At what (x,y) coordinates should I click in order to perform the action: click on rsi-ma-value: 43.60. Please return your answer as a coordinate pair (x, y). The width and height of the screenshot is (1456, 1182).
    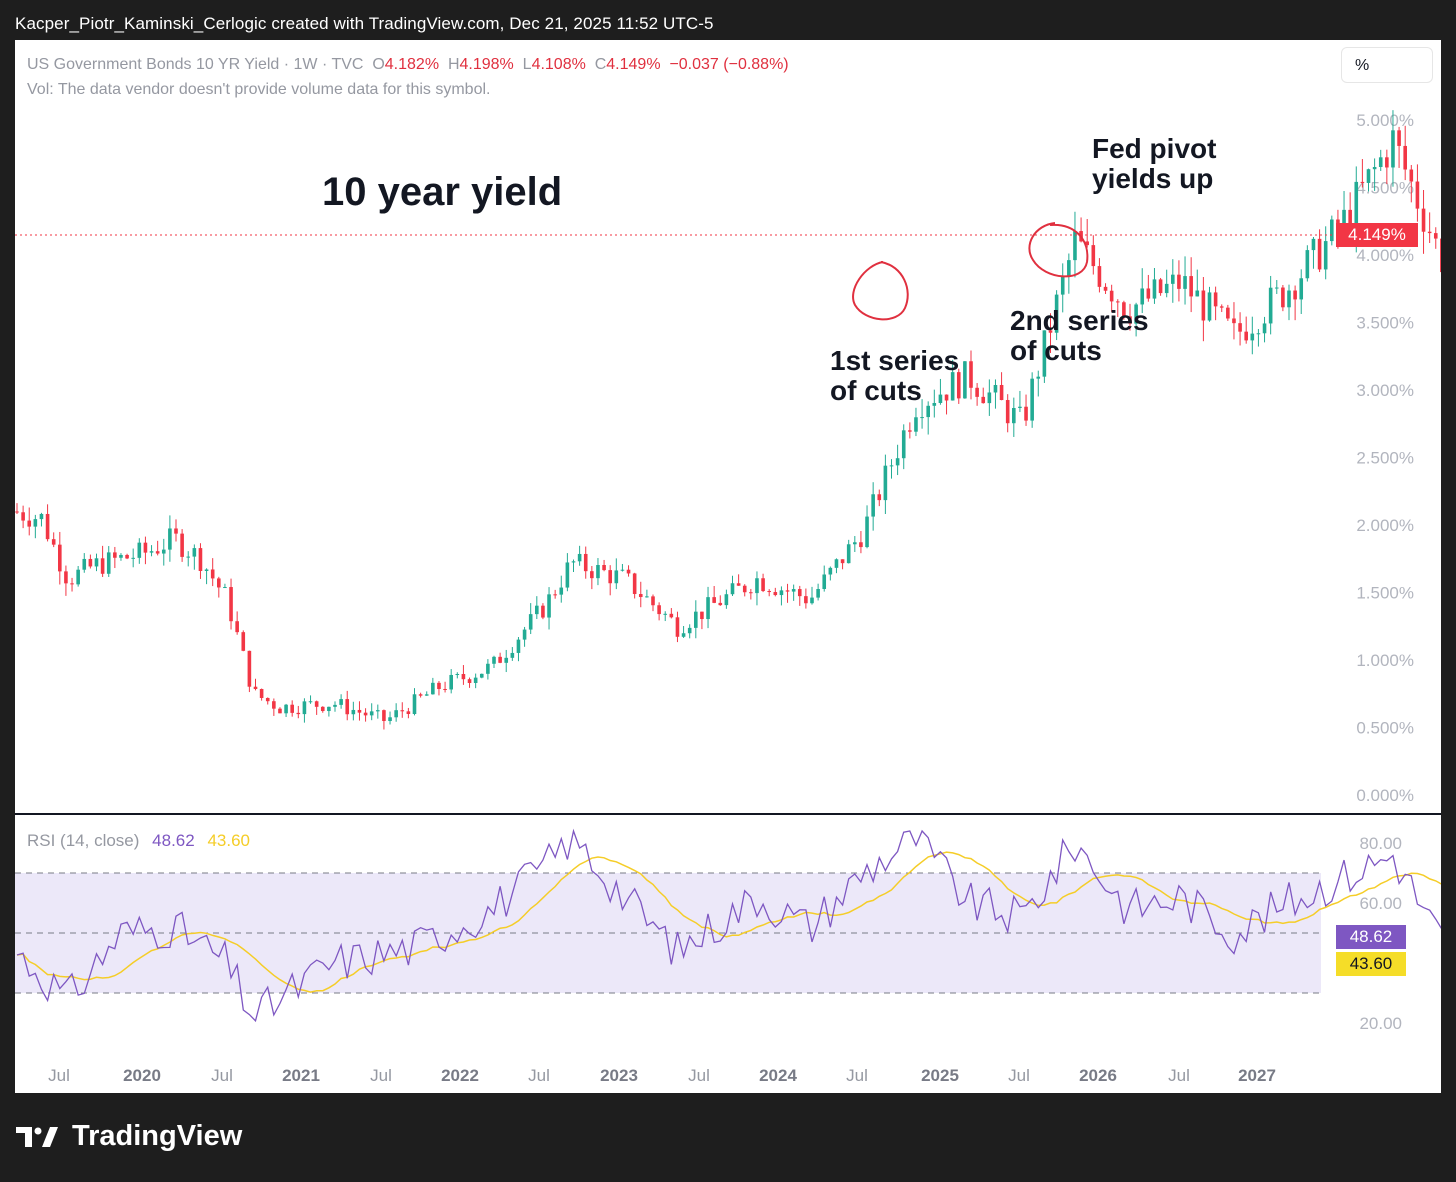
    Looking at the image, I should click on (228, 840).